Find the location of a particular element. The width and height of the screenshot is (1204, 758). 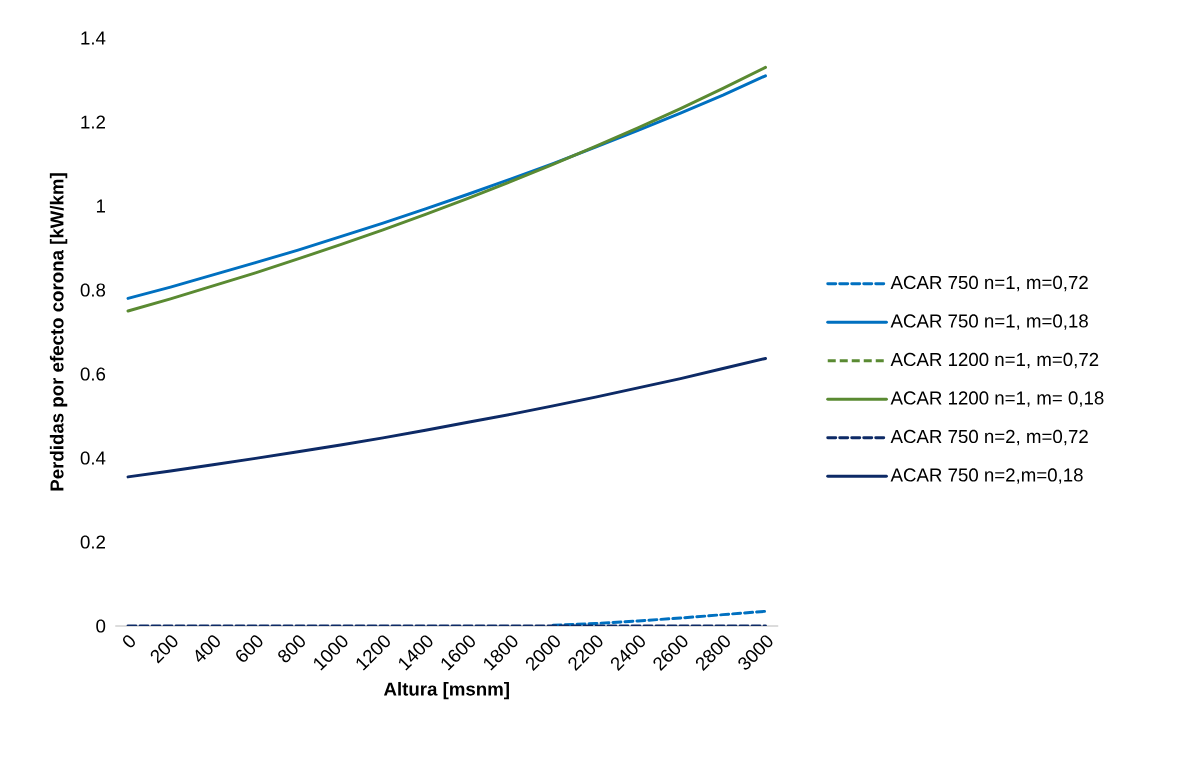

y-tick-label: 1.2 is located at coordinates (93, 122).